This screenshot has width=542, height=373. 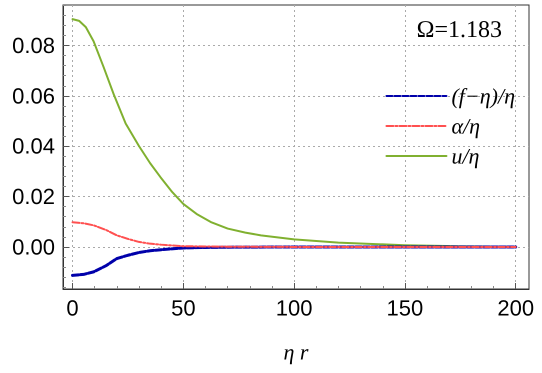 What do you see at coordinates (459, 30) in the screenshot?
I see `annotation: Ω=1.183` at bounding box center [459, 30].